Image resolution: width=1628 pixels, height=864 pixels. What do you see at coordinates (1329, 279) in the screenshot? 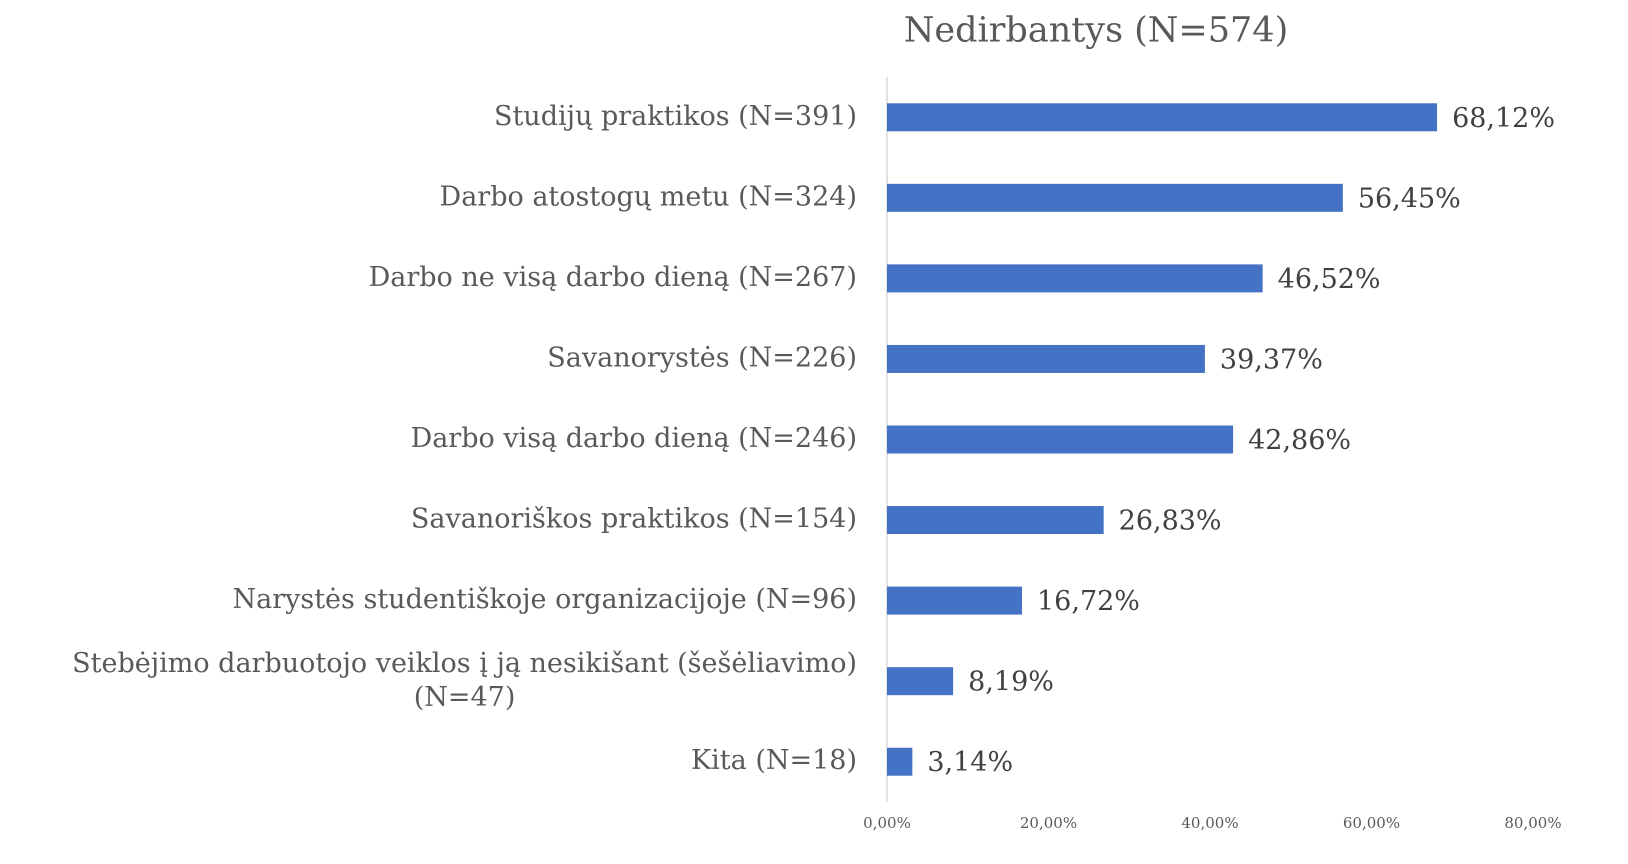
I see `data-label: 46,52%` at bounding box center [1329, 279].